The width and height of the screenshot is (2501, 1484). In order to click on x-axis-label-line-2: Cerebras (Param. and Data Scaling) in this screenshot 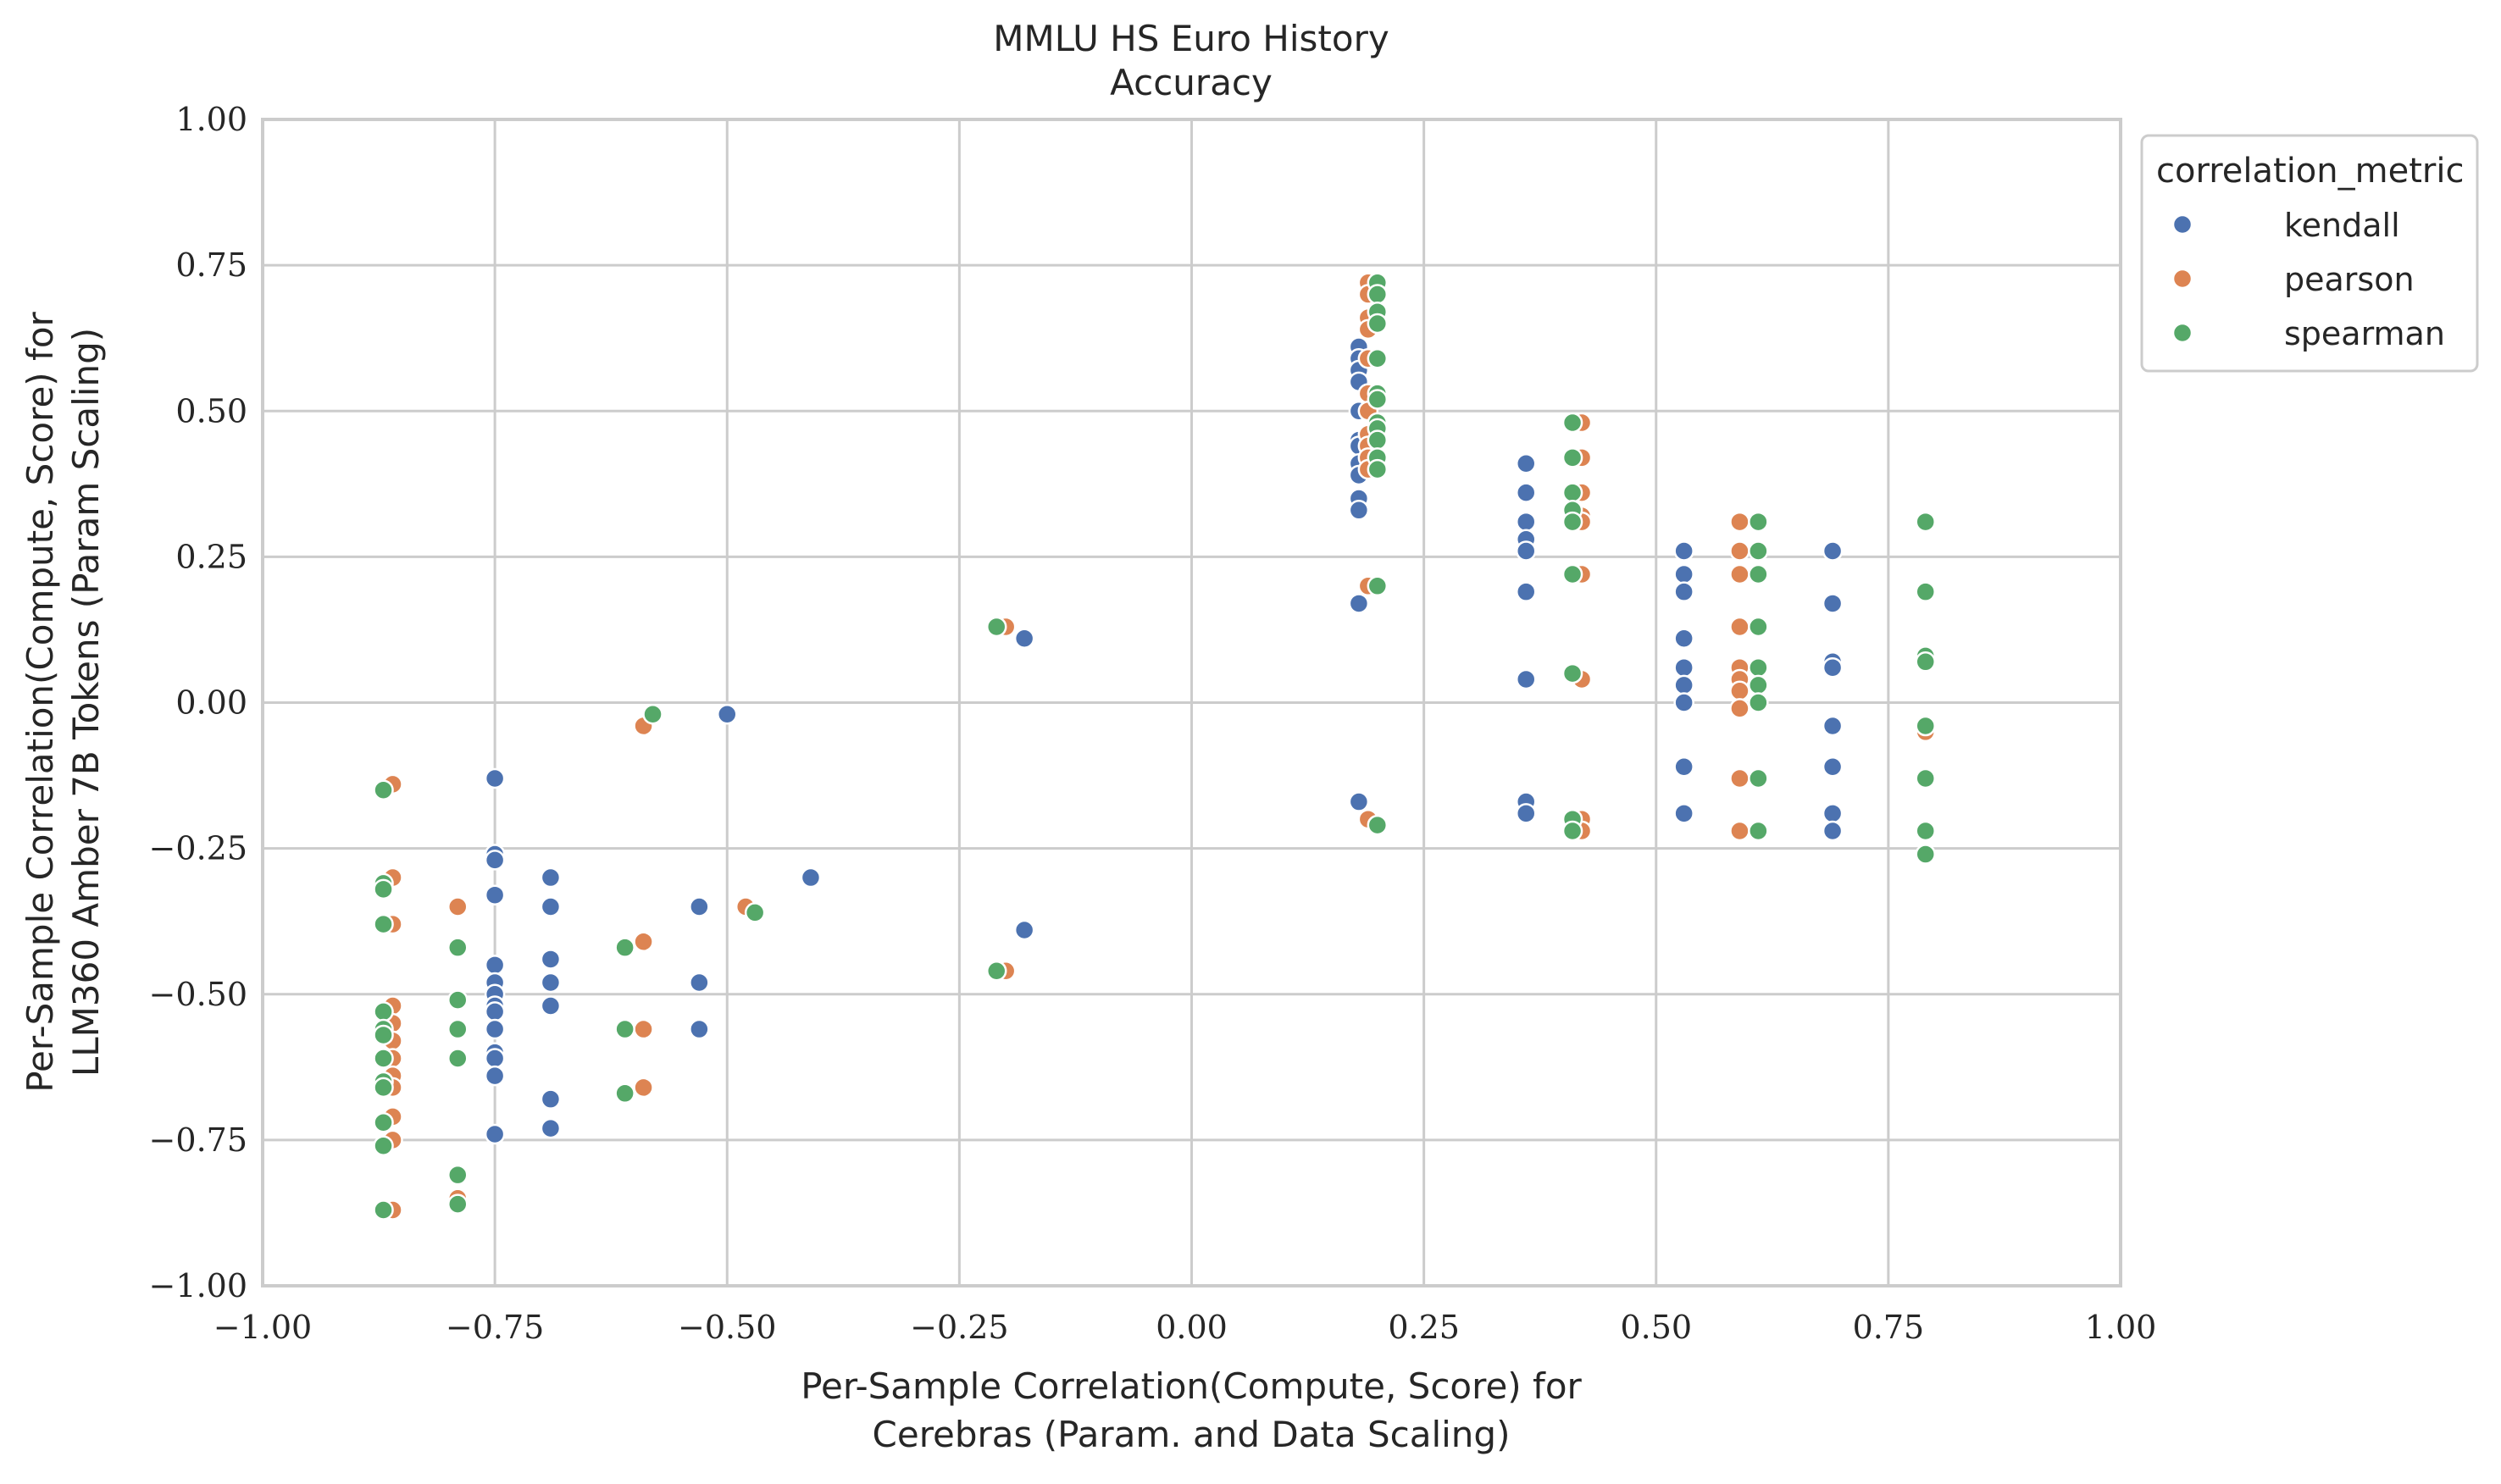, I will do `click(1192, 1434)`.